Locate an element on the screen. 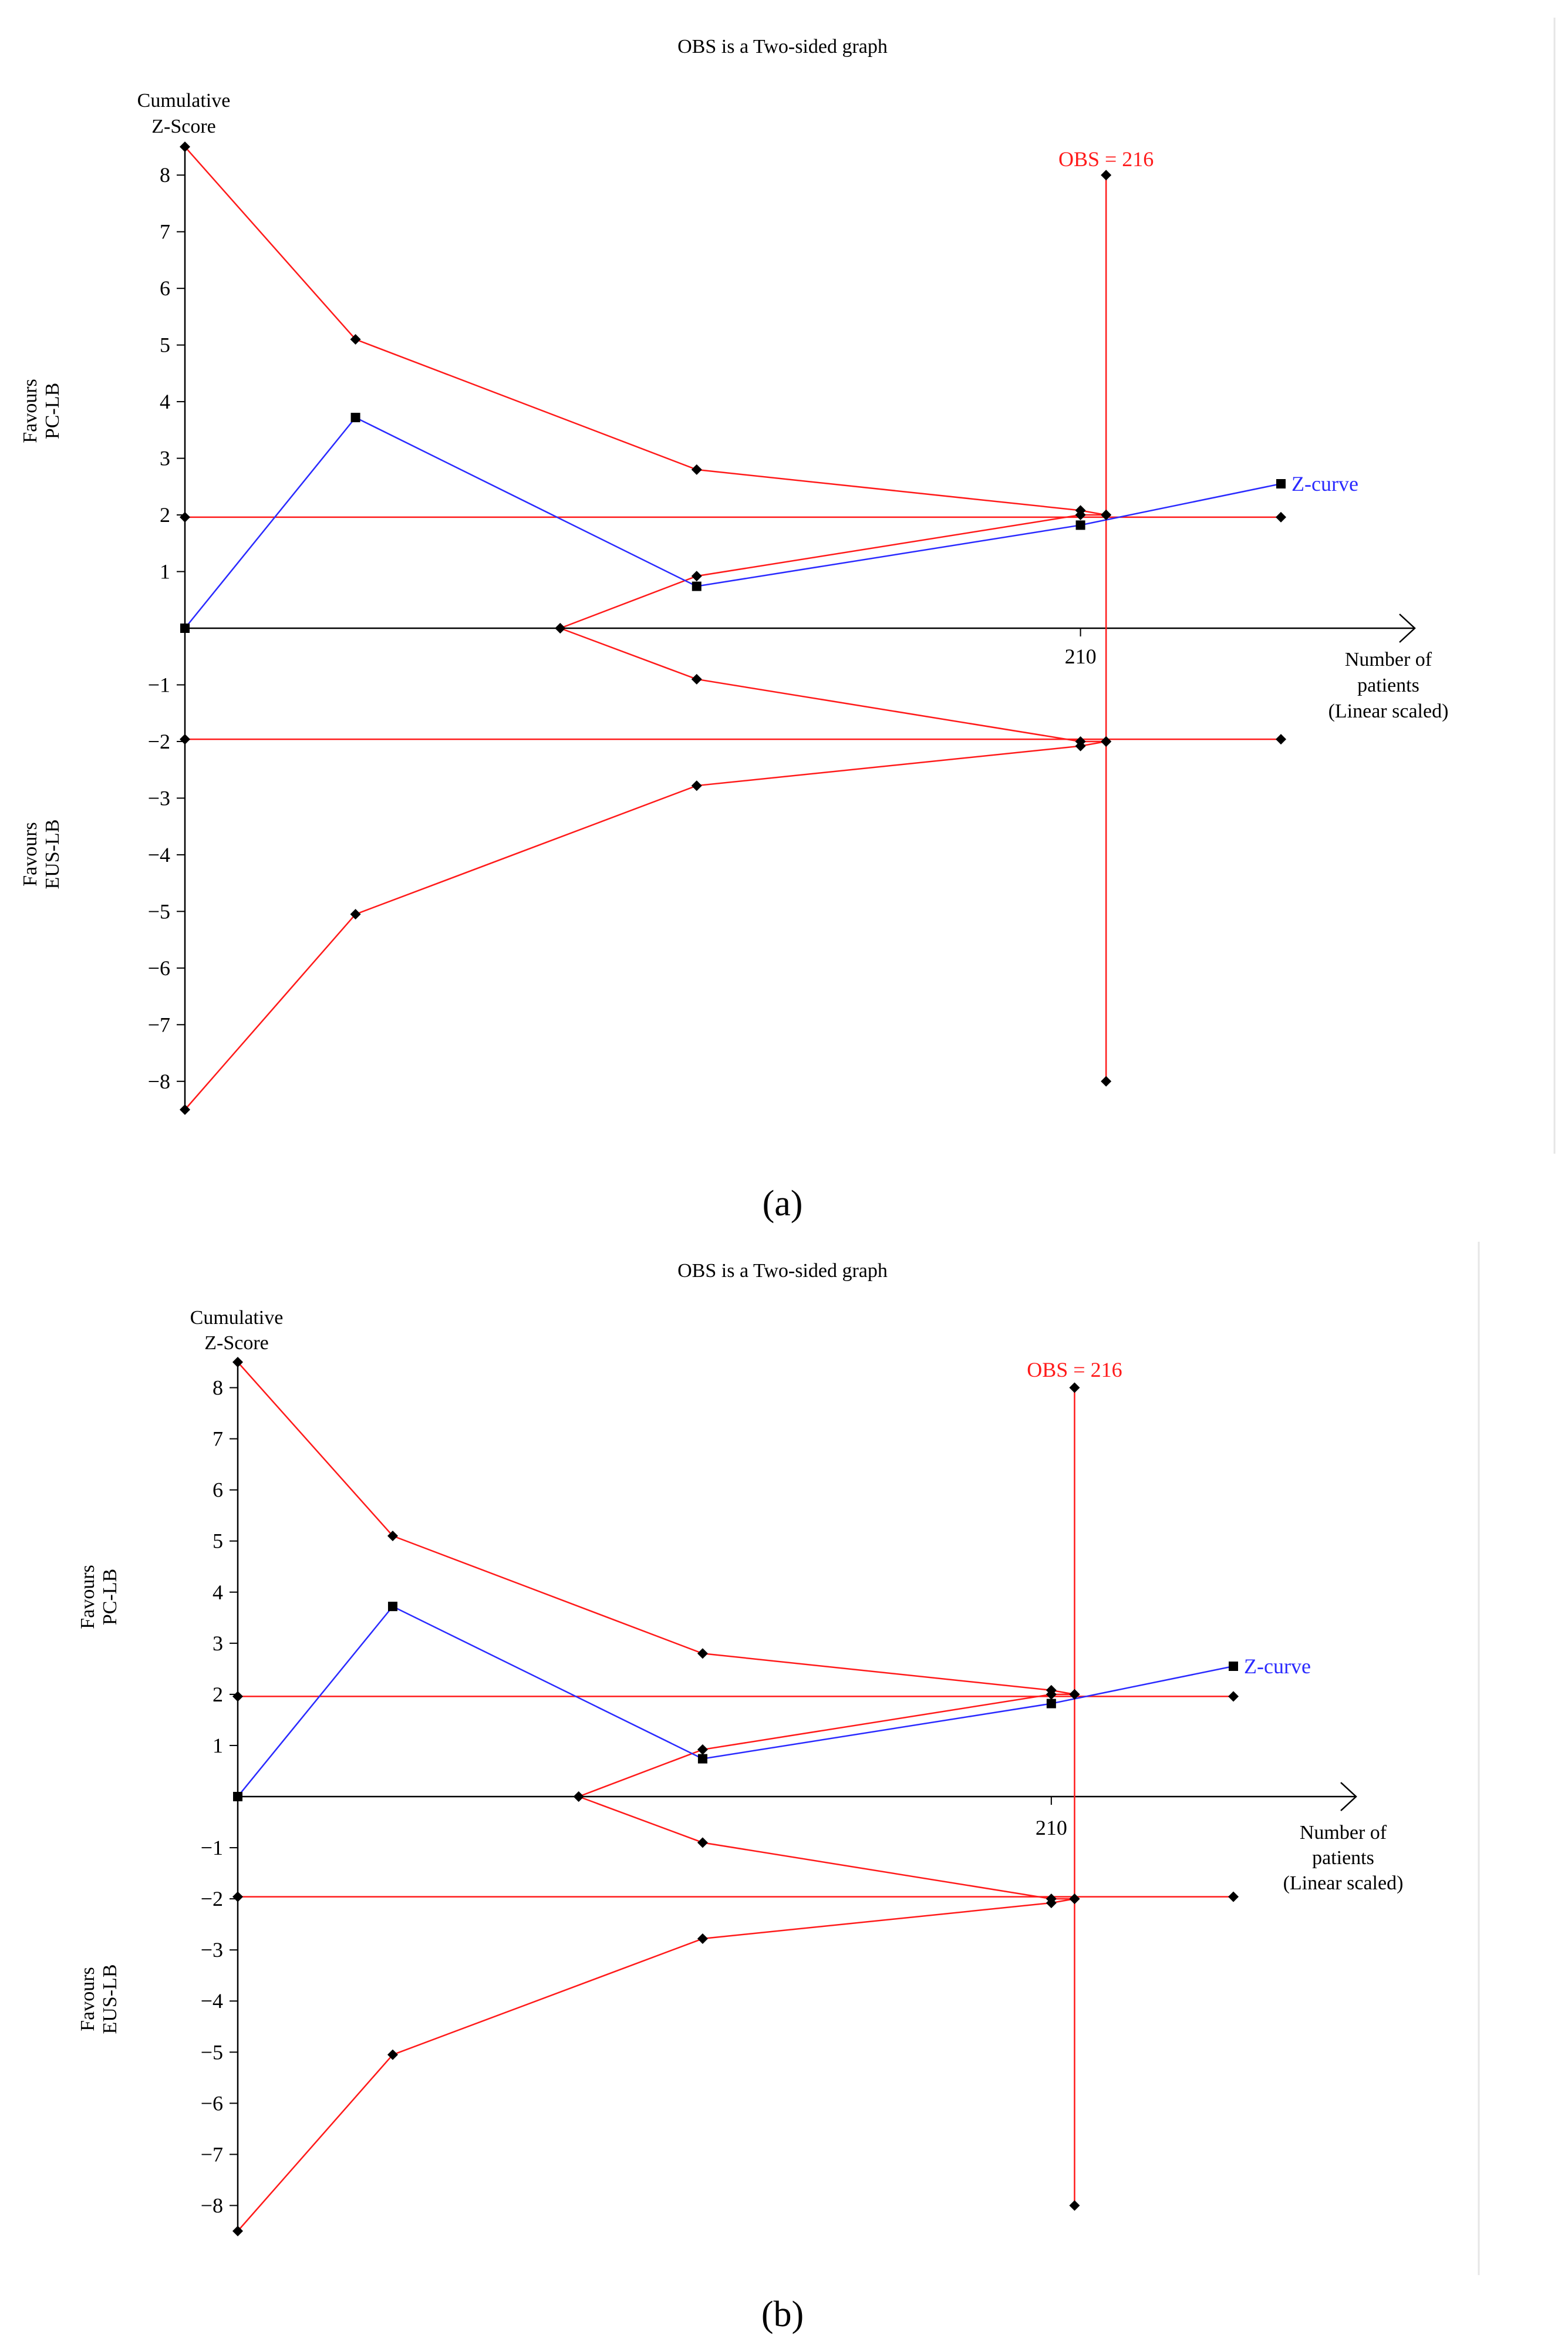 The image size is (1568, 2352). chart-a-series-upper_boundary is located at coordinates (645, 331).